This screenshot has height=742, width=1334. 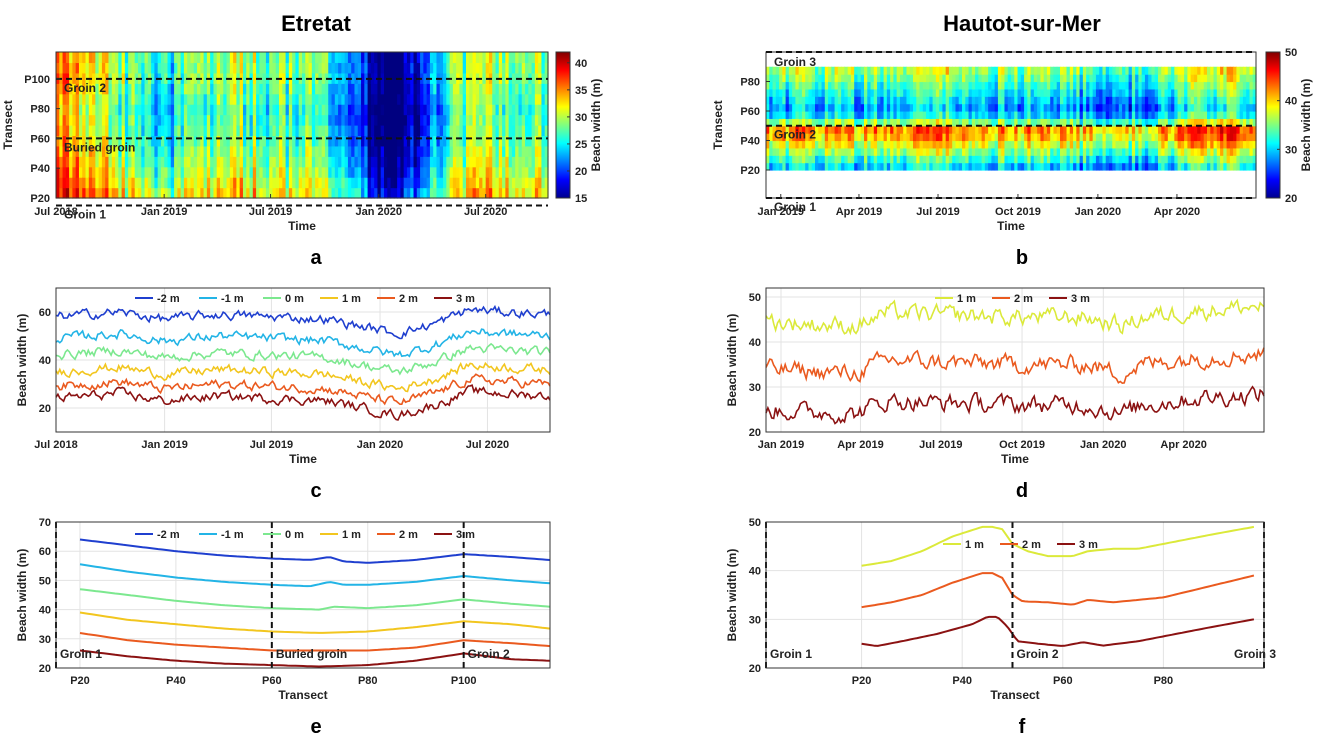 What do you see at coordinates (581, 64) in the screenshot?
I see `colorbar-tick-label: 40` at bounding box center [581, 64].